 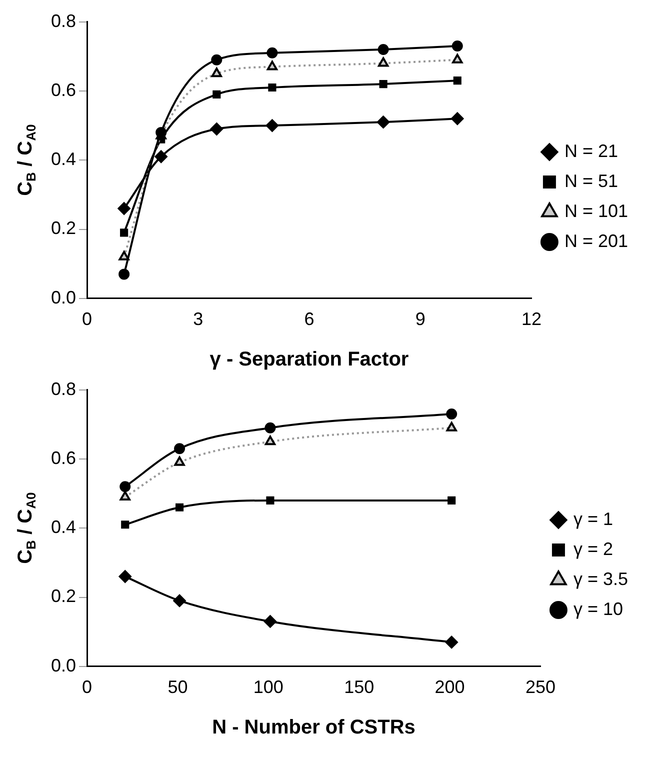 What do you see at coordinates (178, 687) in the screenshot?
I see `x-tick-label: 50` at bounding box center [178, 687].